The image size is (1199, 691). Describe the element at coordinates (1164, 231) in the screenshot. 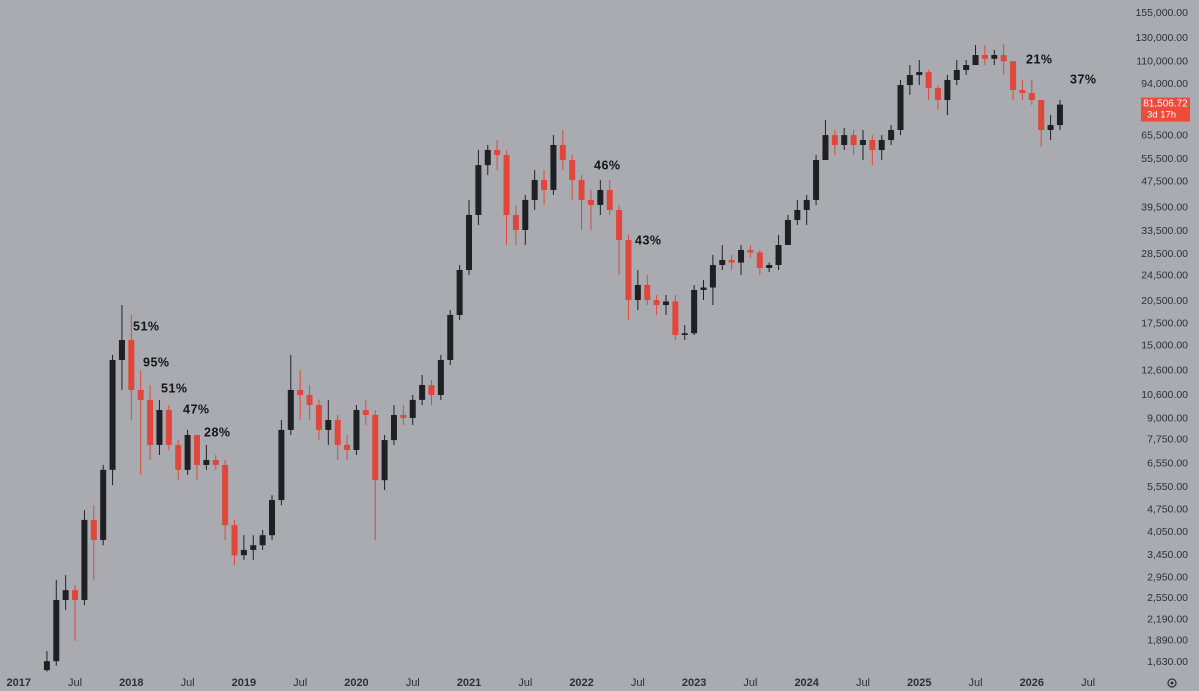

I see `y-tick-label: 33,500.00` at that location.